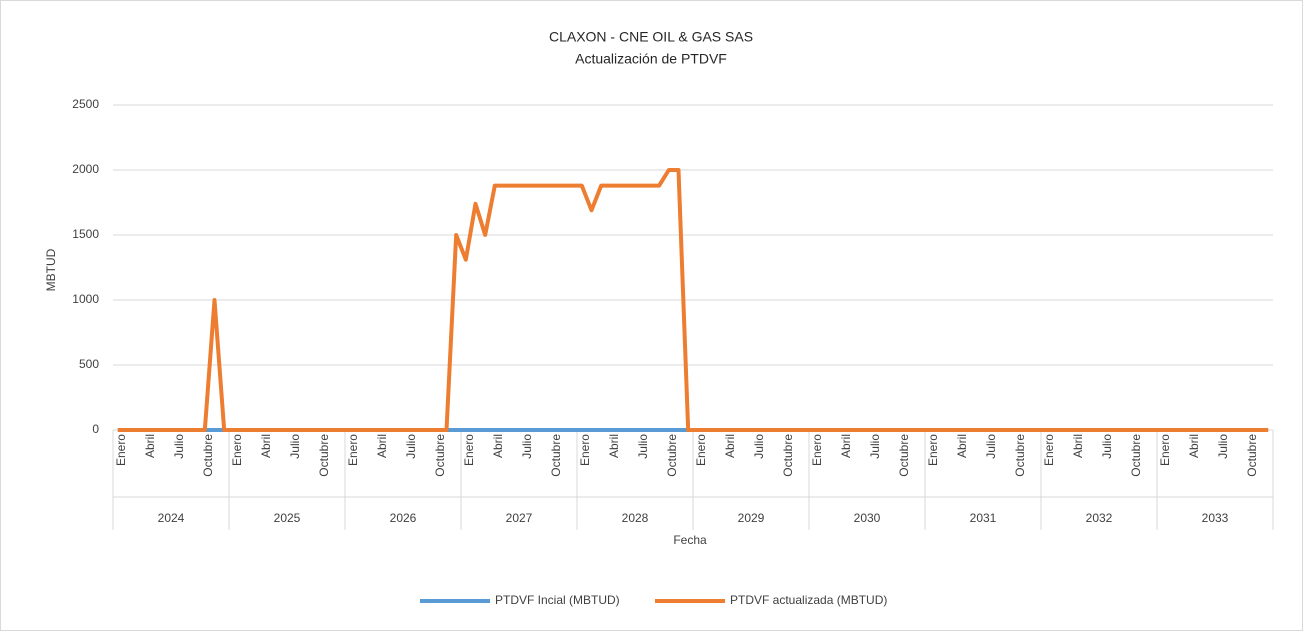 The height and width of the screenshot is (636, 1303). I want to click on y-tick-label: 0, so click(95, 429).